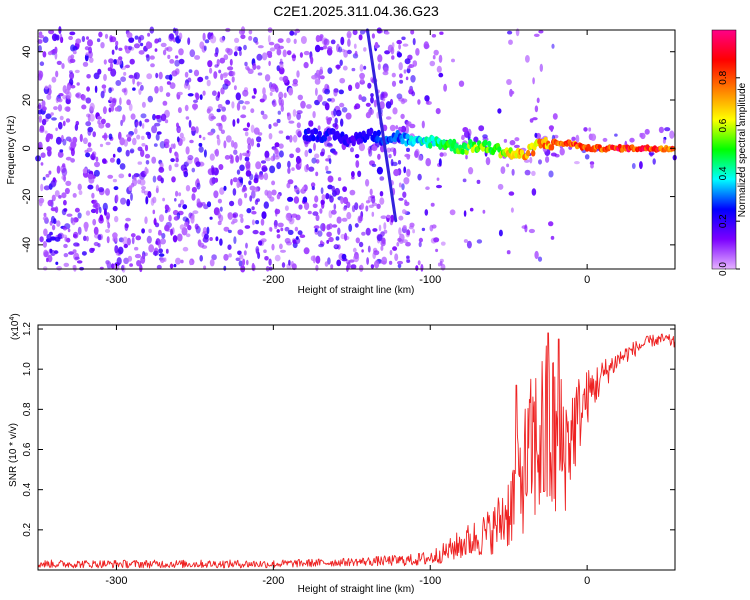 This screenshot has height=600, width=750. What do you see at coordinates (116, 581) in the screenshot?
I see `x-tick-label: -300` at bounding box center [116, 581].